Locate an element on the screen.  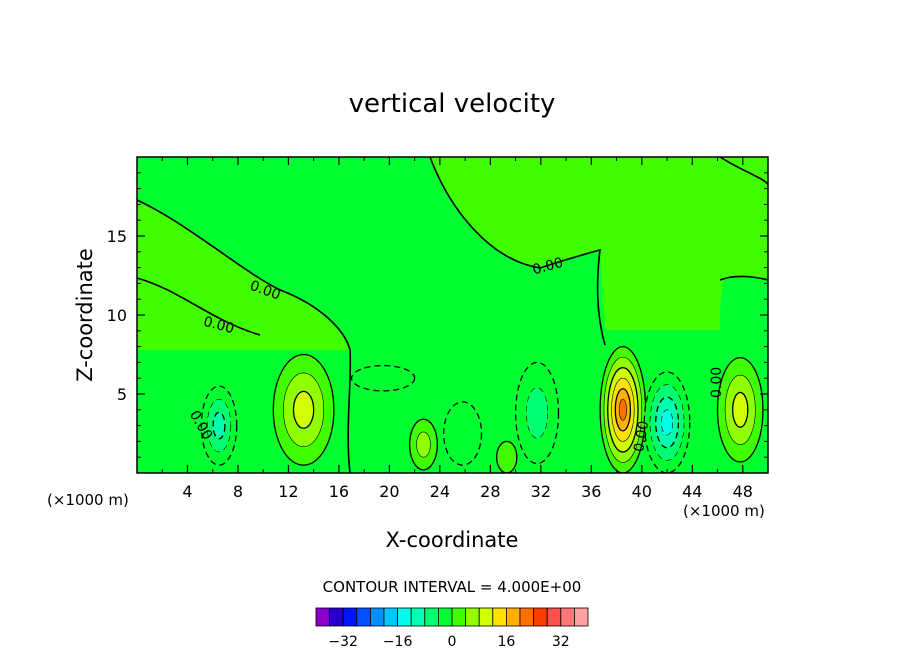
x-tick-label: 4 is located at coordinates (187, 491).